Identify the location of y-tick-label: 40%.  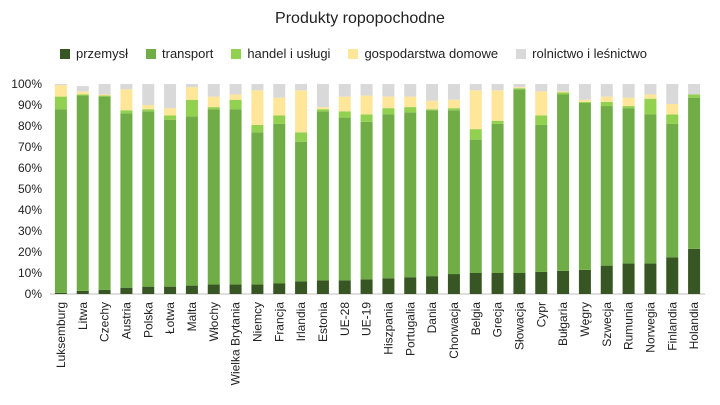
(30, 210).